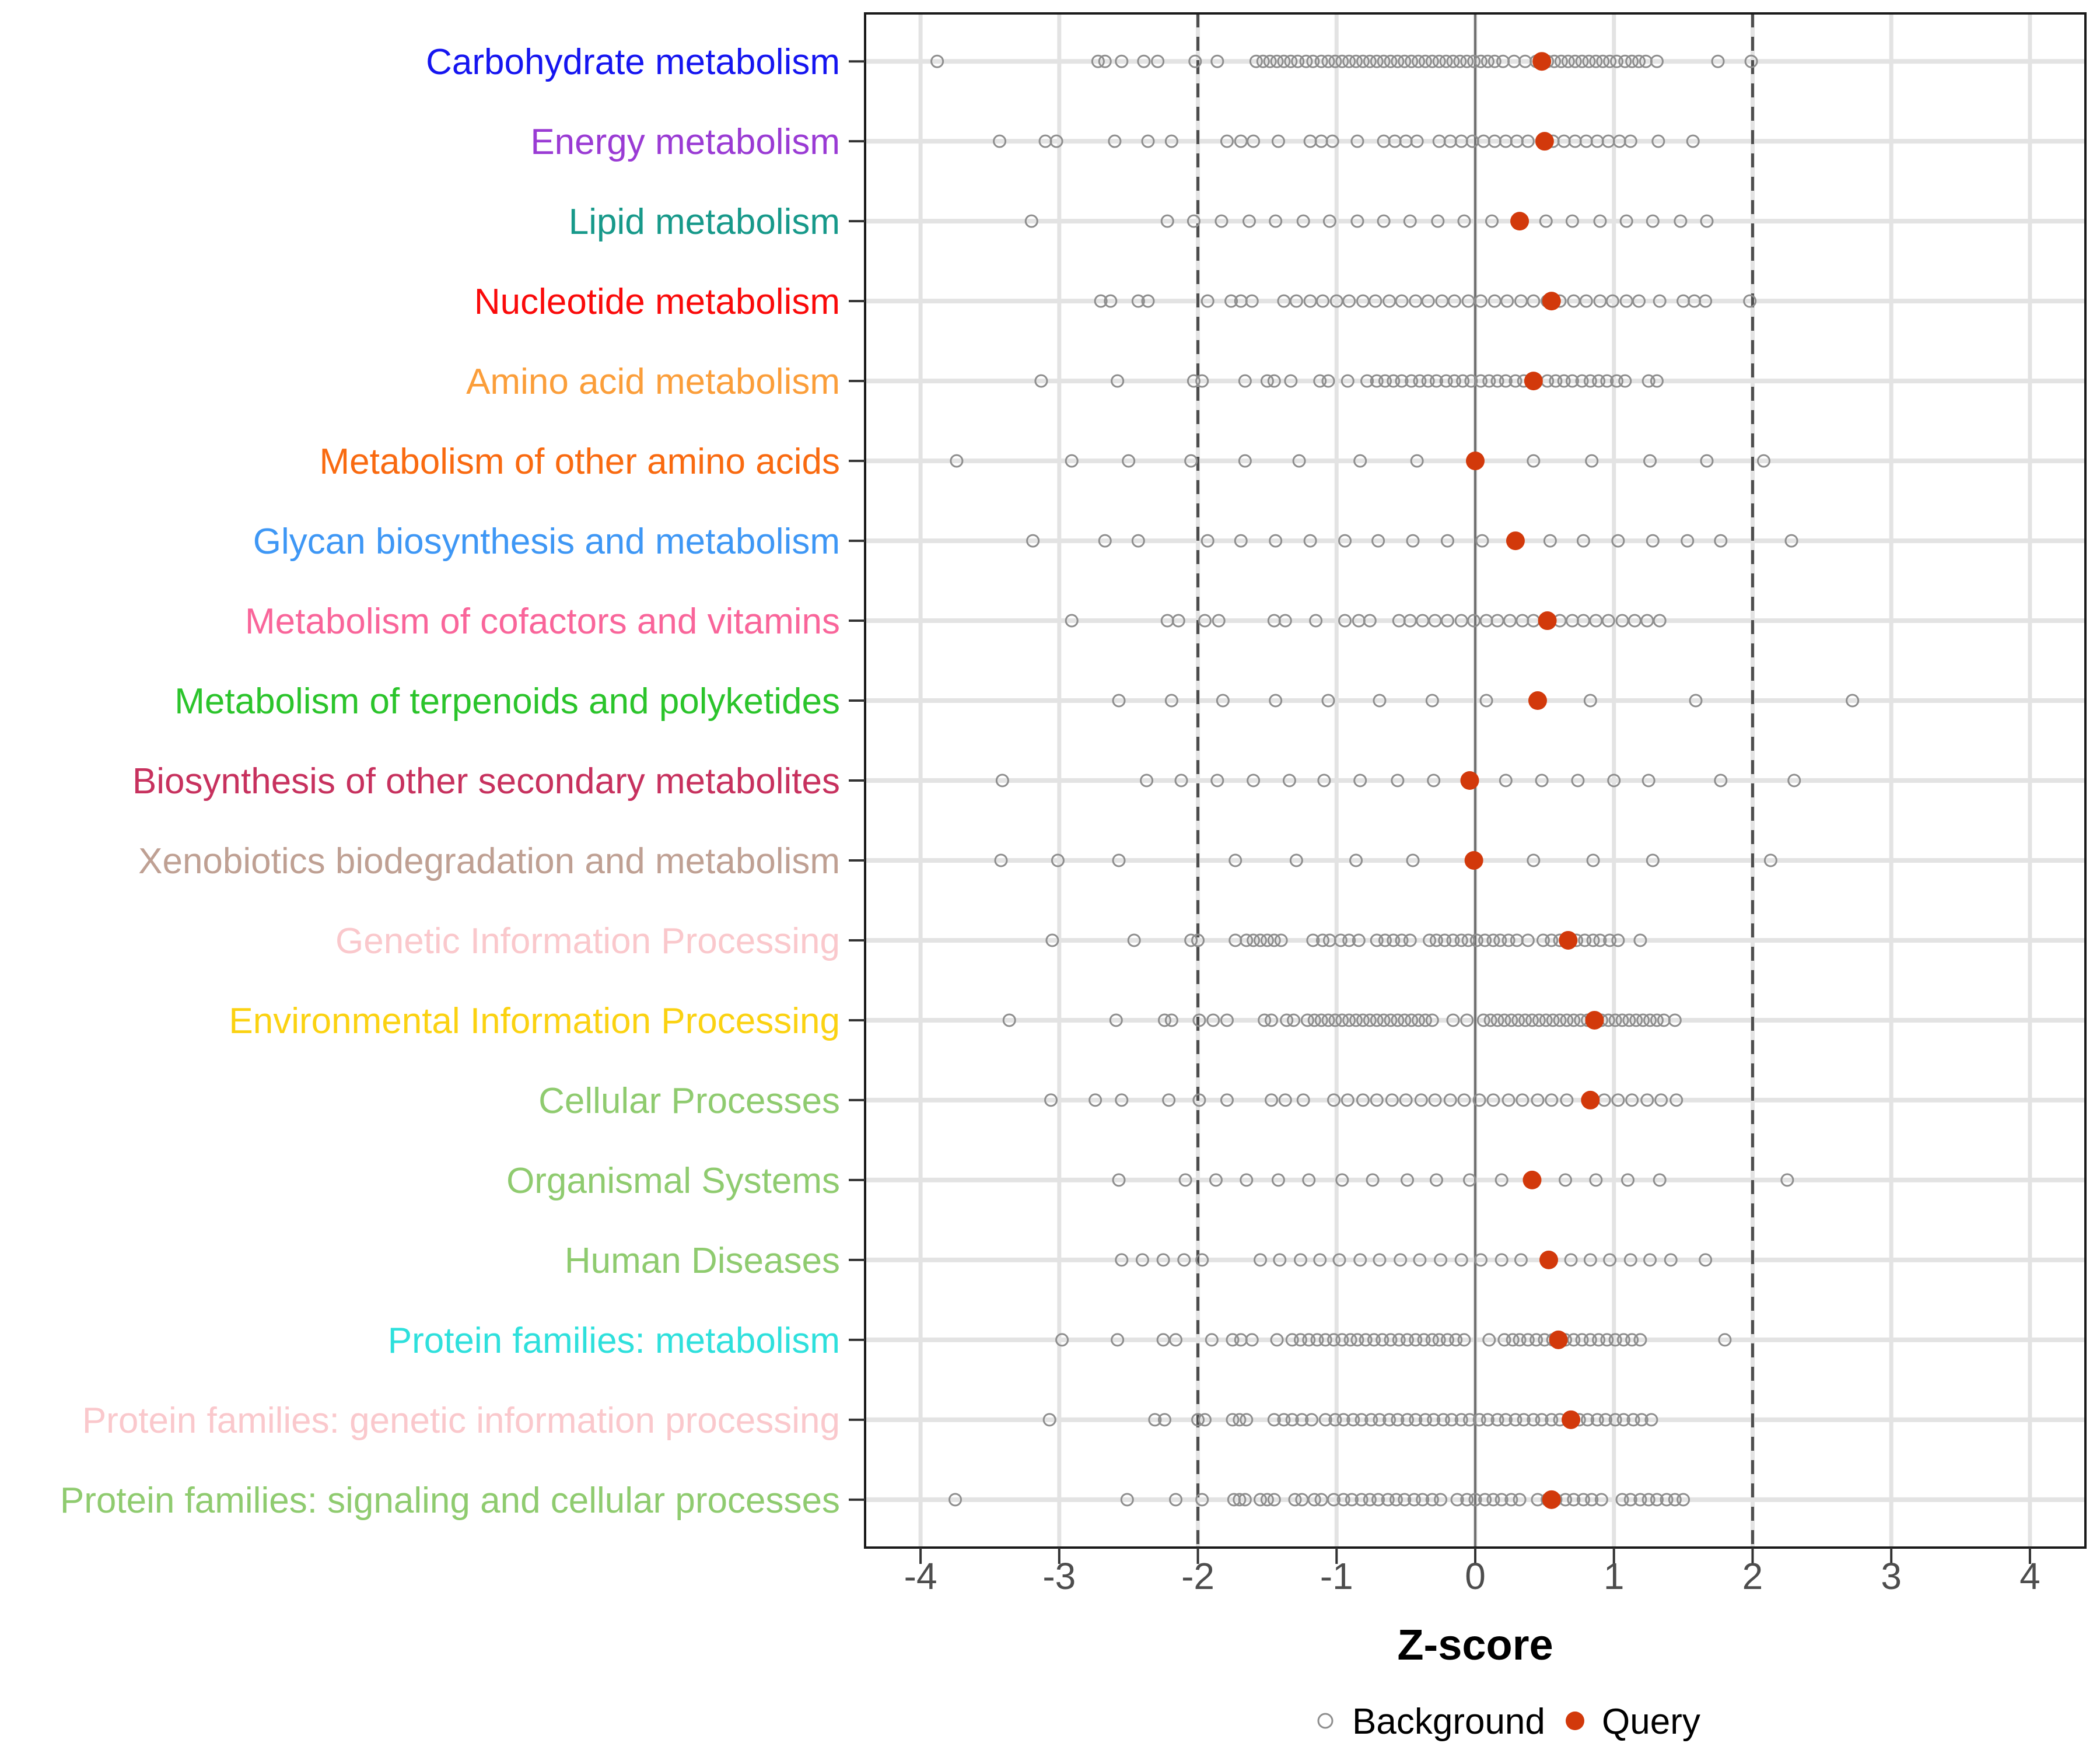  I want to click on x-axis-title: Z-score, so click(1475, 1644).